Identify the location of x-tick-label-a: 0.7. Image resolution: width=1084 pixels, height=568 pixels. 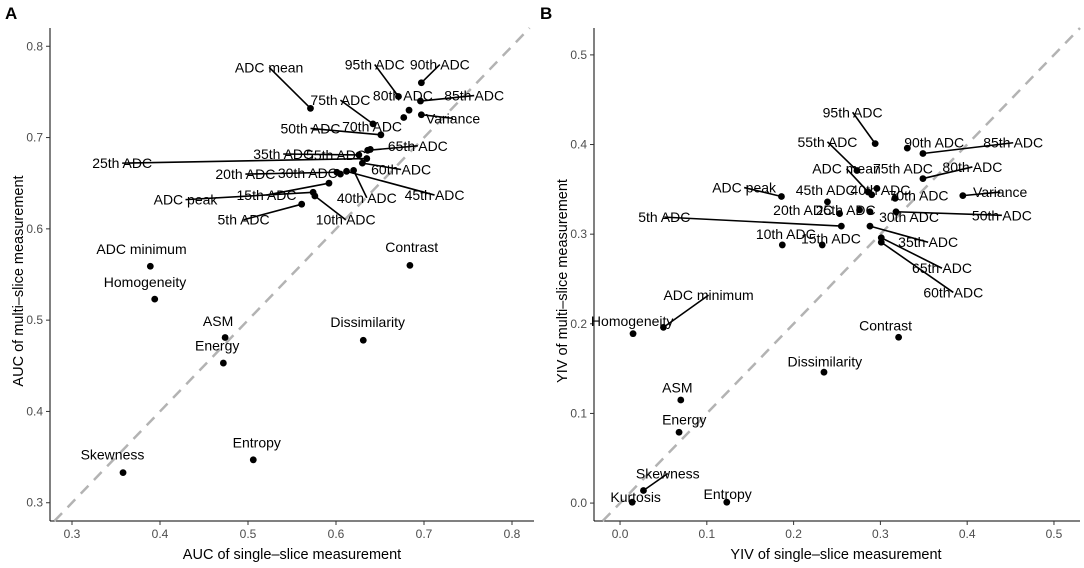
(424, 534).